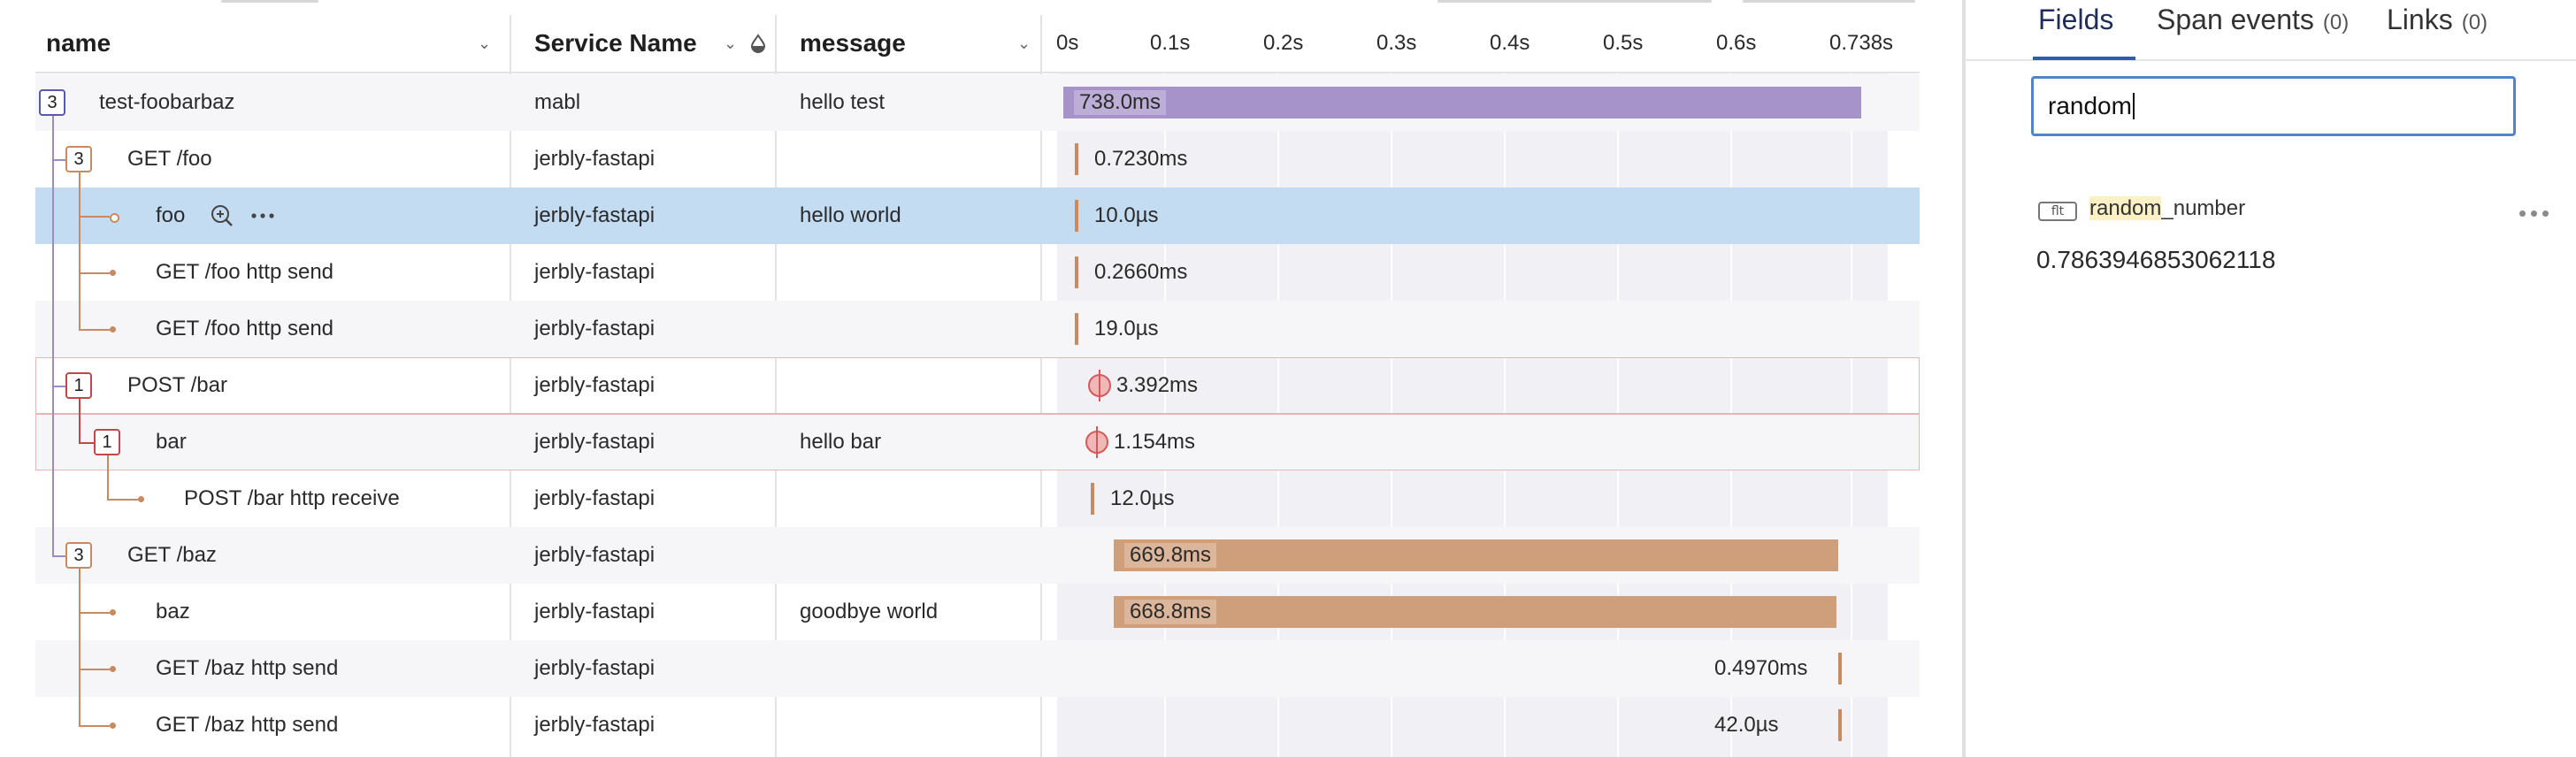  What do you see at coordinates (731, 43) in the screenshot?
I see `service-sort-icon: ⌄` at bounding box center [731, 43].